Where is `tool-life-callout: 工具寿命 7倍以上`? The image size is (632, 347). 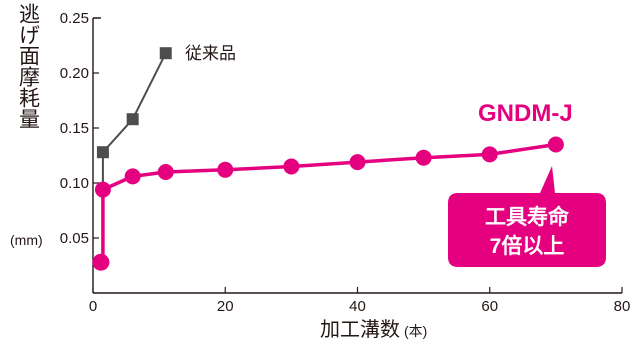 tool-life-callout: 工具寿命 7倍以上 is located at coordinates (527, 216).